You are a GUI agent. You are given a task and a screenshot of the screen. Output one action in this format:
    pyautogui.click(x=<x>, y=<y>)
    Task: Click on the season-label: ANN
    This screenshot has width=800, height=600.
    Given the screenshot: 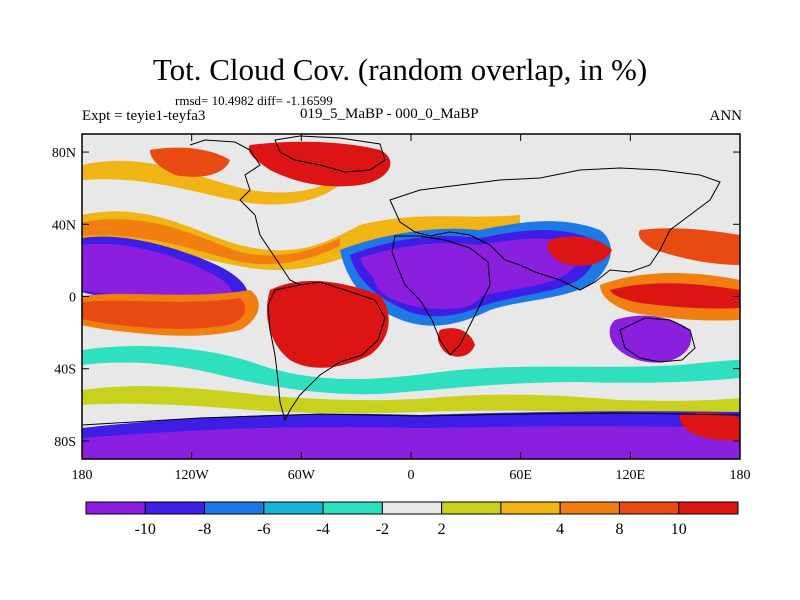 What is the action you would take?
    pyautogui.click(x=726, y=116)
    